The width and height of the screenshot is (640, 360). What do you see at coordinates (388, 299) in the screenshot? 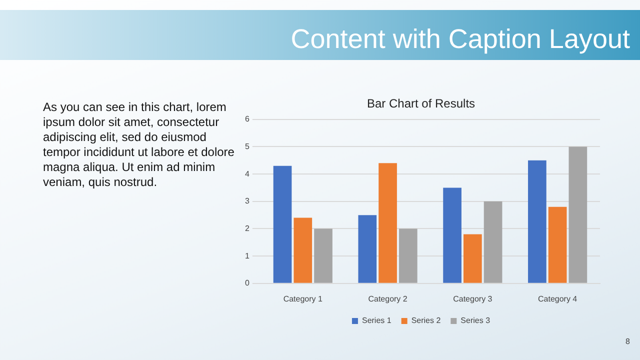
I see `x-tick-label: Category 2` at bounding box center [388, 299].